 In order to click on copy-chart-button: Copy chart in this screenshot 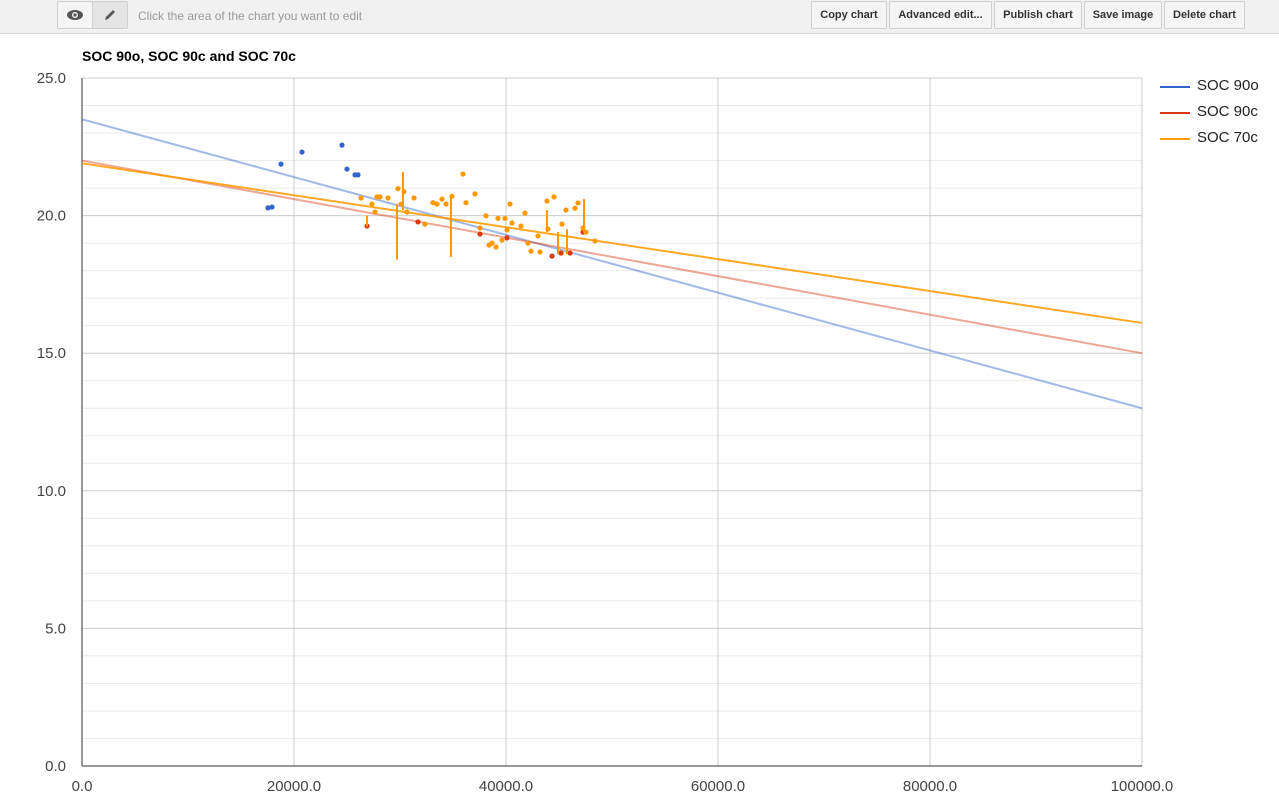, I will do `click(849, 15)`.